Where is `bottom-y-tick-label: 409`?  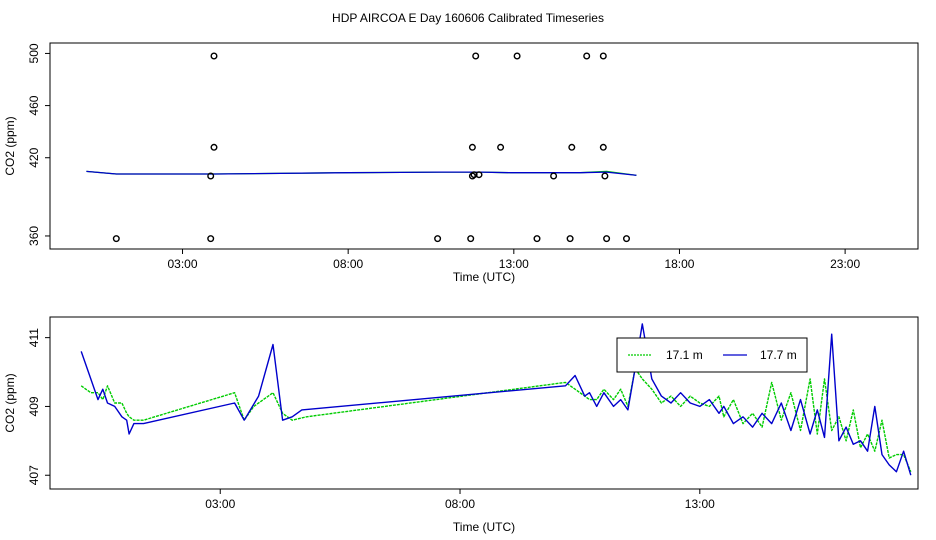
bottom-y-tick-label: 409 is located at coordinates (34, 406).